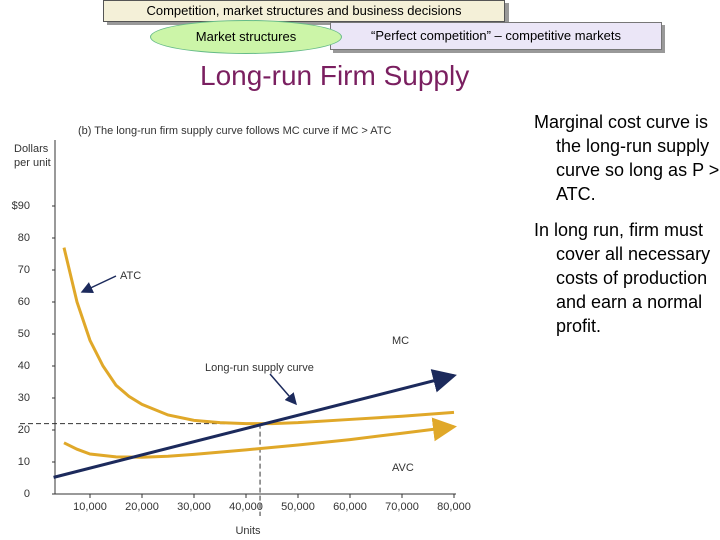  Describe the element at coordinates (248, 531) in the screenshot. I see `x-axis-label: Units` at that location.